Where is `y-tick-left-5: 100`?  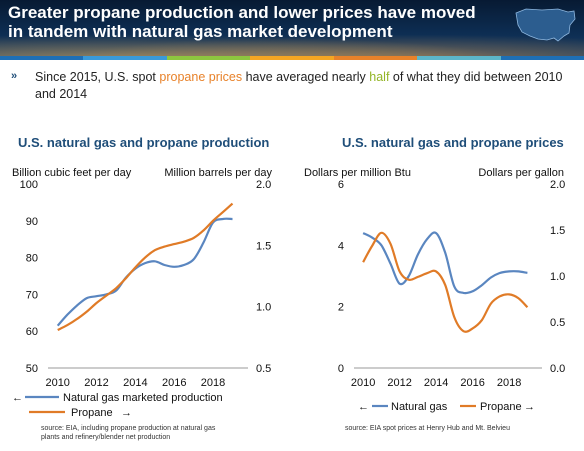
y-tick-left-5: 100 is located at coordinates (29, 185).